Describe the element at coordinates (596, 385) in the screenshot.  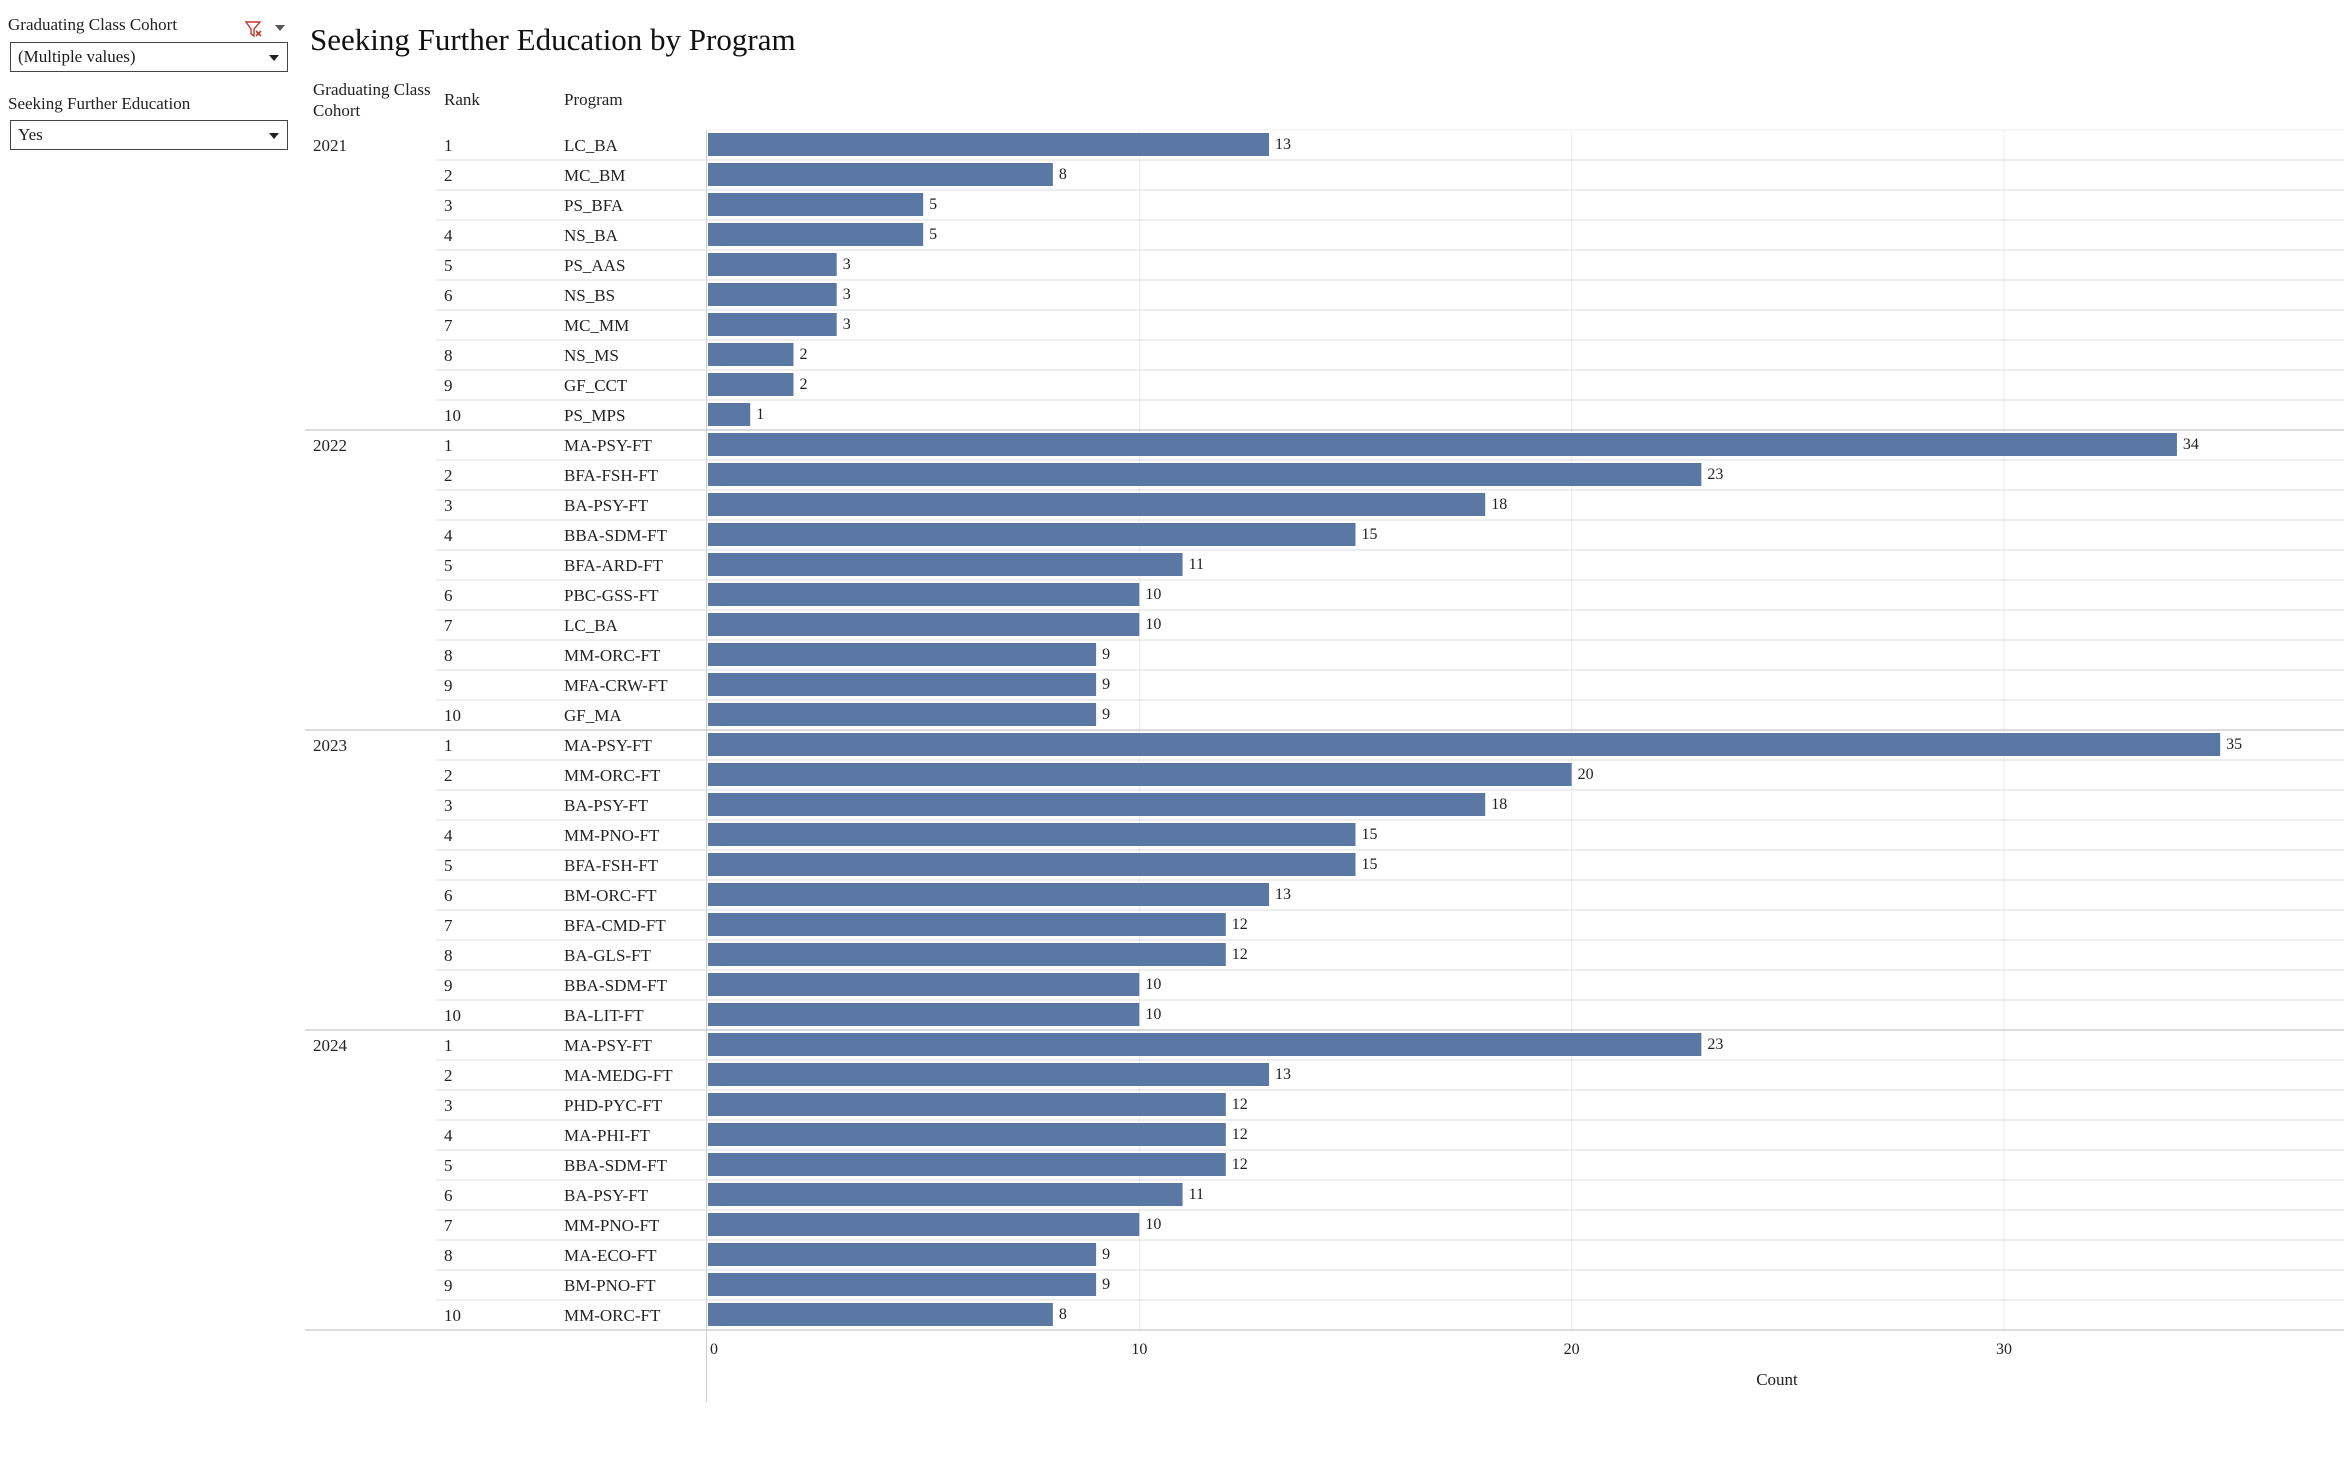
I see `program-label: GF_CCT` at that location.